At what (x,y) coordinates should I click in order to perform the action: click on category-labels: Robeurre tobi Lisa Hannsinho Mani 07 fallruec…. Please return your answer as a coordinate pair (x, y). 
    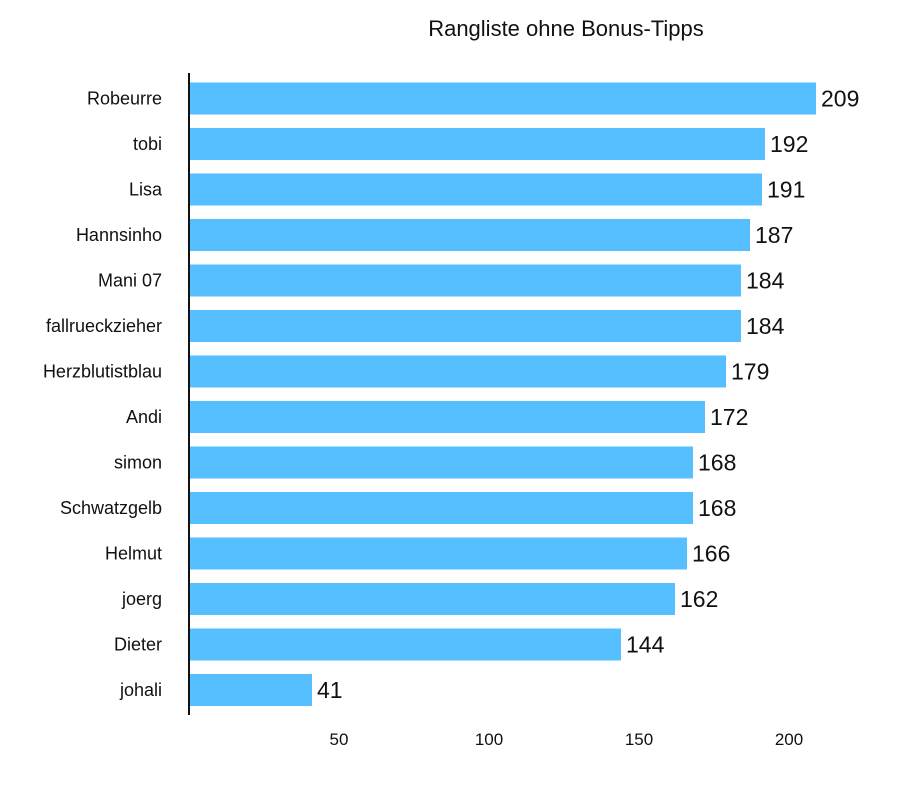
    Looking at the image, I should click on (103, 395).